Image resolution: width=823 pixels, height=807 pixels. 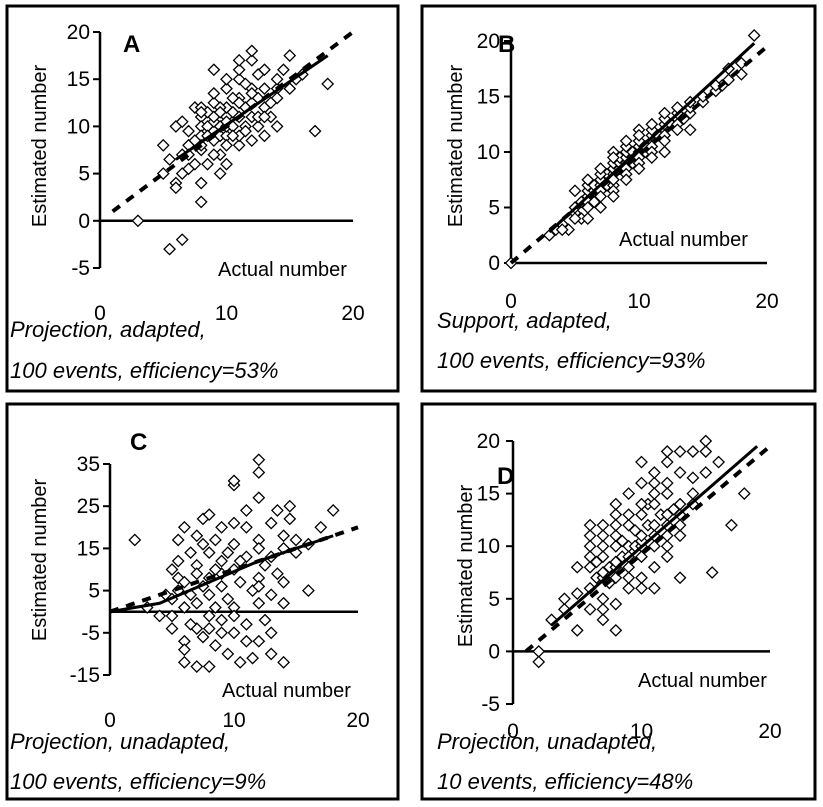 What do you see at coordinates (488, 441) in the screenshot?
I see `y-tick-label: 20` at bounding box center [488, 441].